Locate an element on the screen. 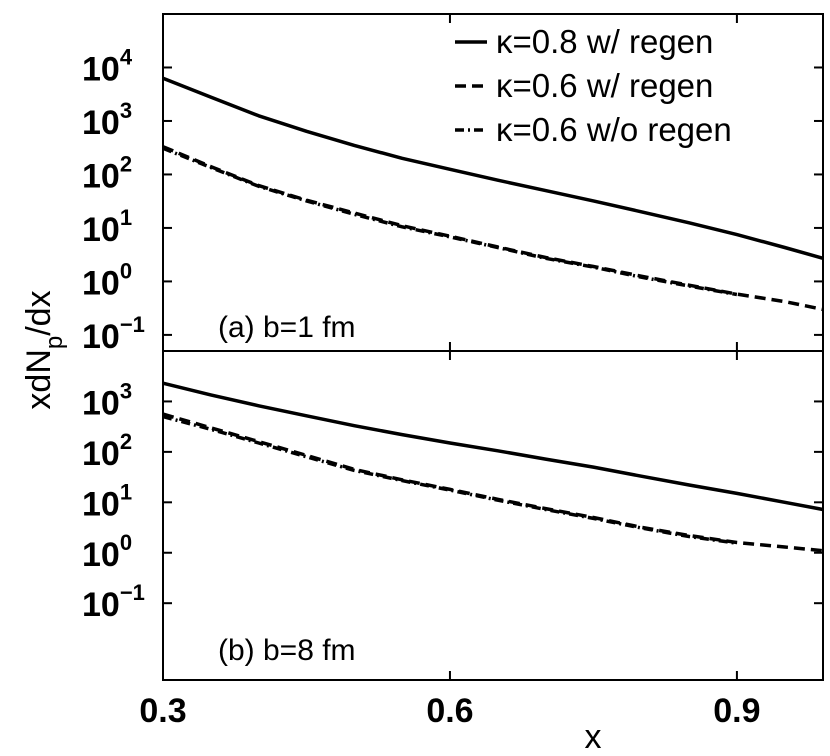 Image resolution: width=830 pixels, height=756 pixels. panel-b-series-dashed is located at coordinates (493, 482).